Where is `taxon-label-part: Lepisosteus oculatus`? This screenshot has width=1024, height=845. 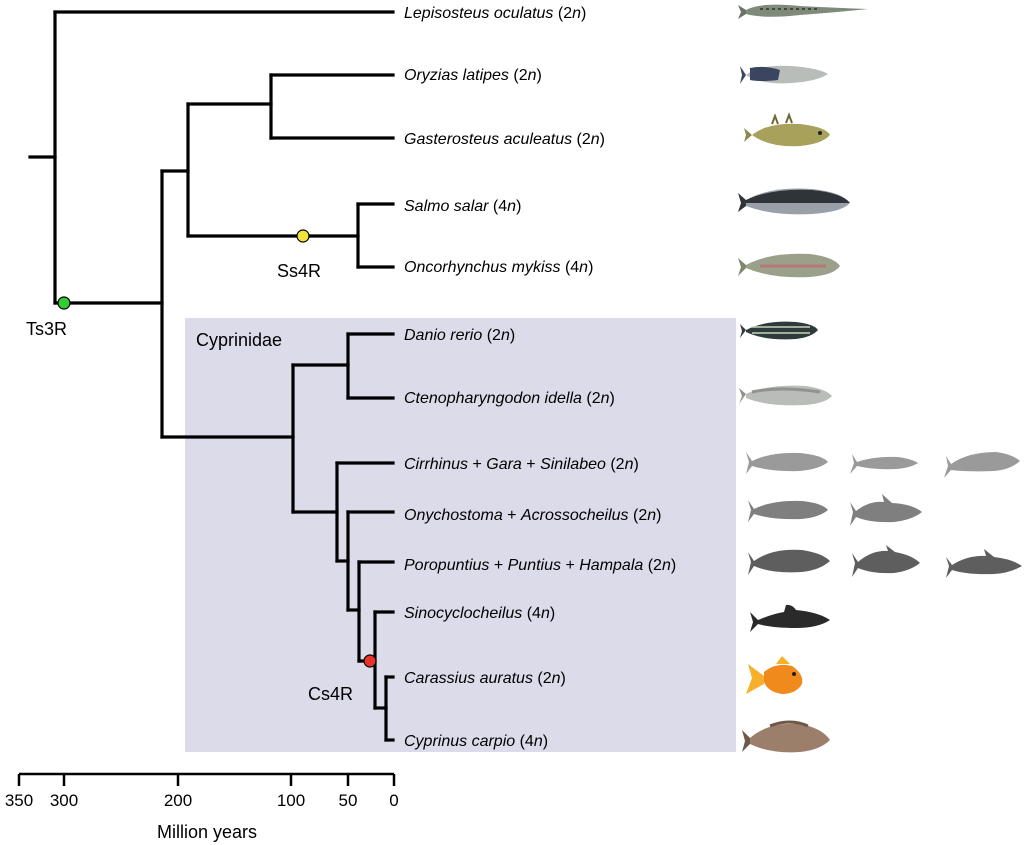 taxon-label-part: Lepisosteus oculatus is located at coordinates (478, 13).